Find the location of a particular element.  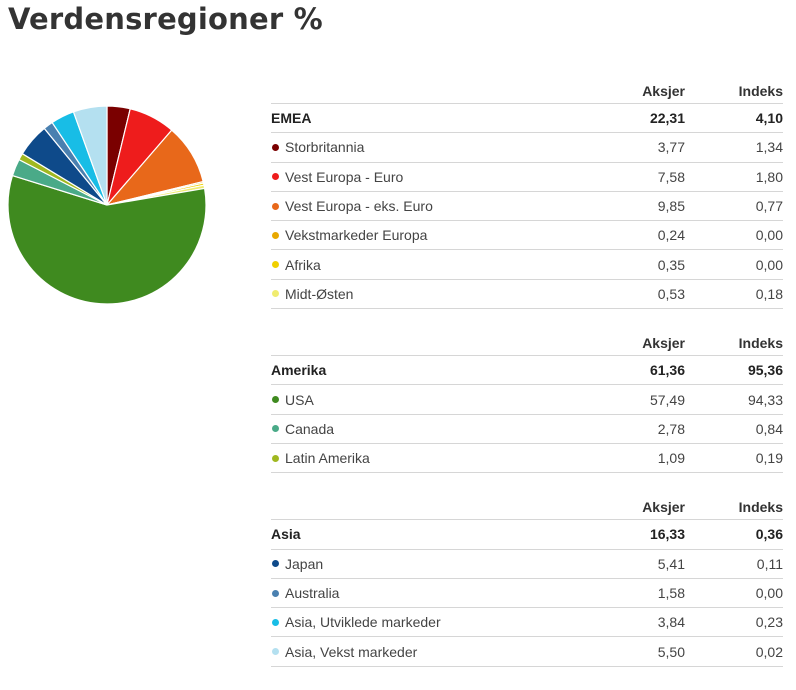

row-label: Midt-Østen is located at coordinates (423, 294).